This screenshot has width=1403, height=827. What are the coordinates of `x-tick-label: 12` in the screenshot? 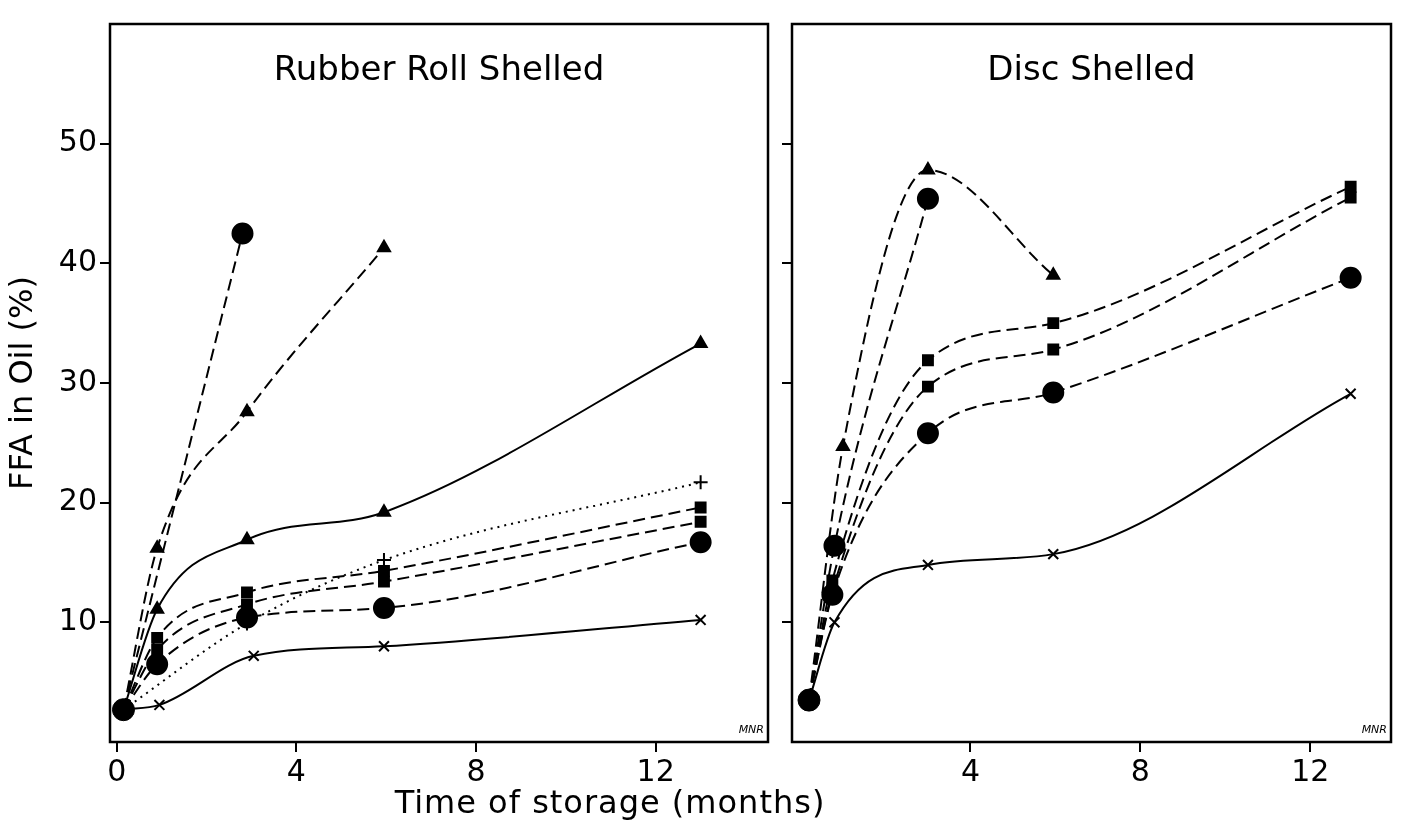 It's located at (1310, 770).